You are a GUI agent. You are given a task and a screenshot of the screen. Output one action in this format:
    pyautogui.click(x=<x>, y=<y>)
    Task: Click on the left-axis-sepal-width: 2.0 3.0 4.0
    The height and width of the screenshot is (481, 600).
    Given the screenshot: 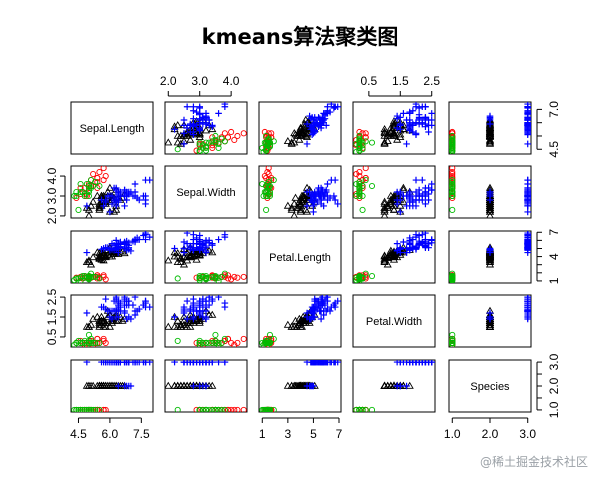 What is the action you would take?
    pyautogui.click(x=55, y=195)
    